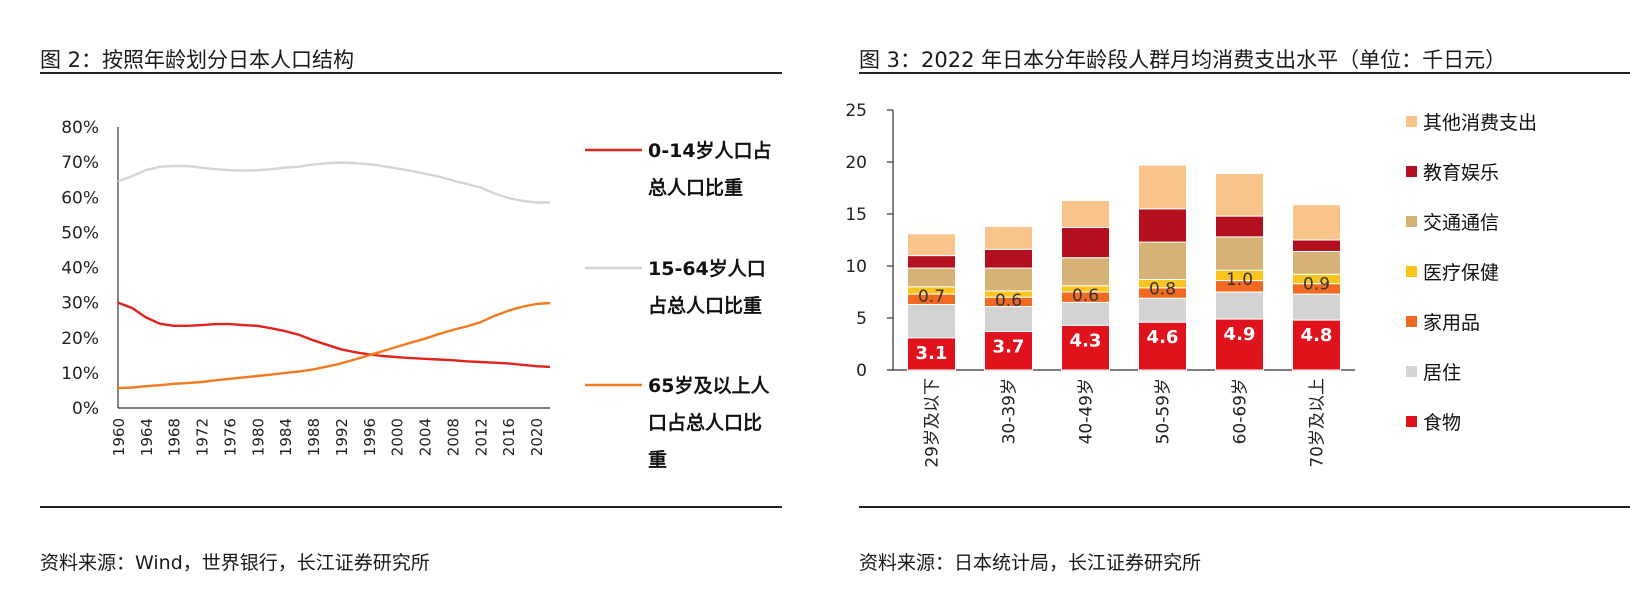  Describe the element at coordinates (1240, 334) in the screenshot. I see `data-label: 4.9` at that location.